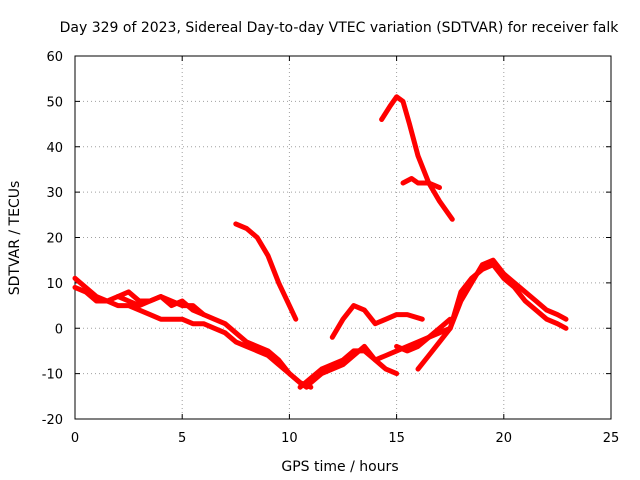 Image resolution: width=640 pixels, height=480 pixels. I want to click on y-tick-label: 20, so click(54, 239).